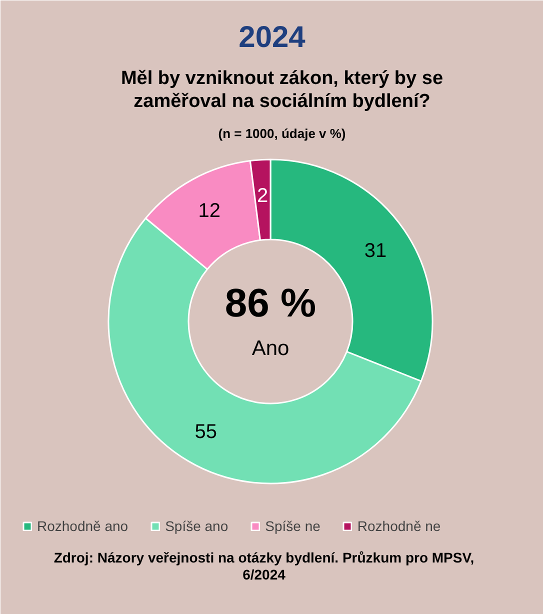  Describe the element at coordinates (271, 348) in the screenshot. I see `text: Ano` at that location.